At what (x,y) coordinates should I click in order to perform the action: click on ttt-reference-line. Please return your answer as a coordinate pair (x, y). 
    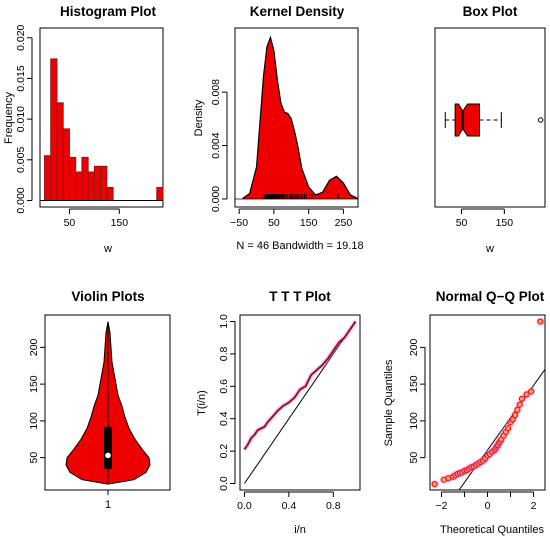
    Looking at the image, I should click on (300, 402).